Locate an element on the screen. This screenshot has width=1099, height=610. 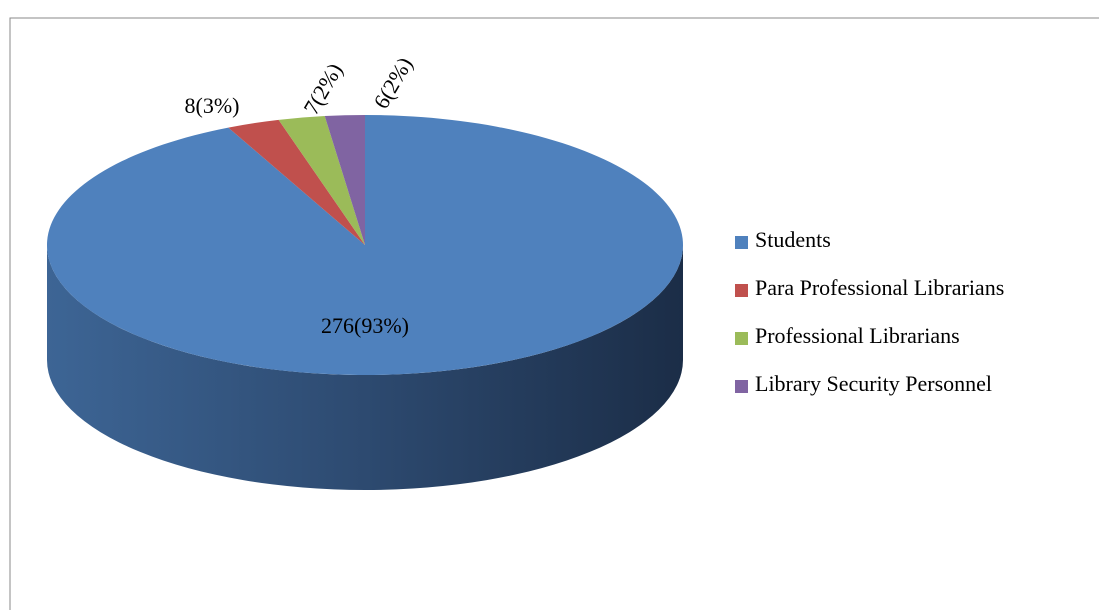
data-label: 8(3%) is located at coordinates (212, 105).